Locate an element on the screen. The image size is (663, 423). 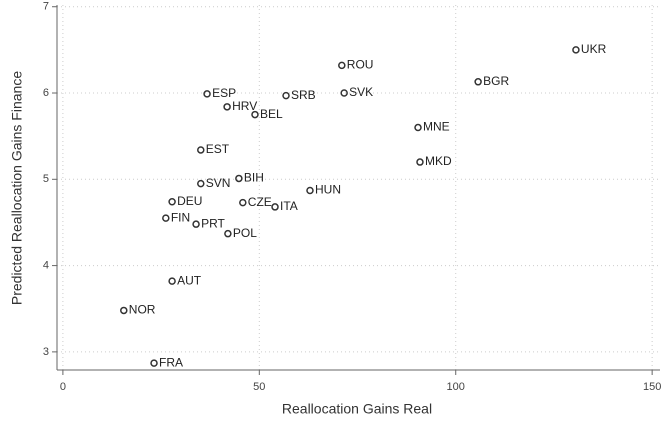
point-label: NOR is located at coordinates (142, 310).